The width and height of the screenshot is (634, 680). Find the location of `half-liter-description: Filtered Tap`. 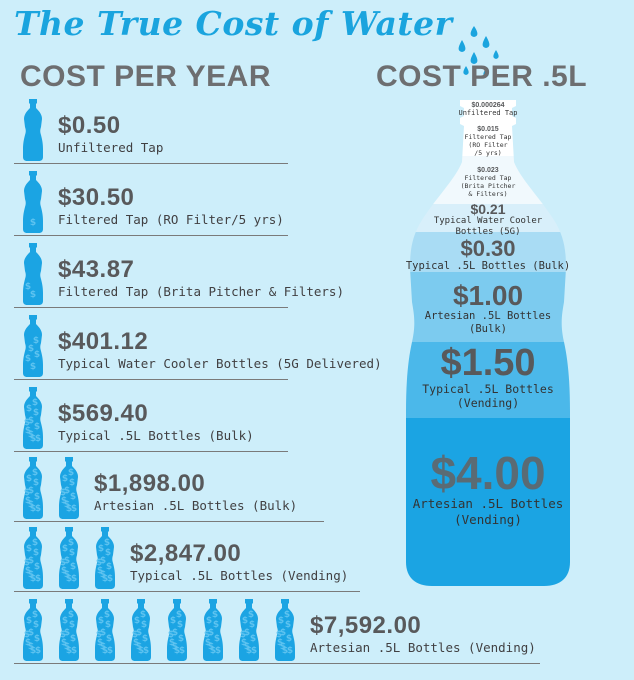

half-liter-description: Filtered Tap is located at coordinates (488, 178).